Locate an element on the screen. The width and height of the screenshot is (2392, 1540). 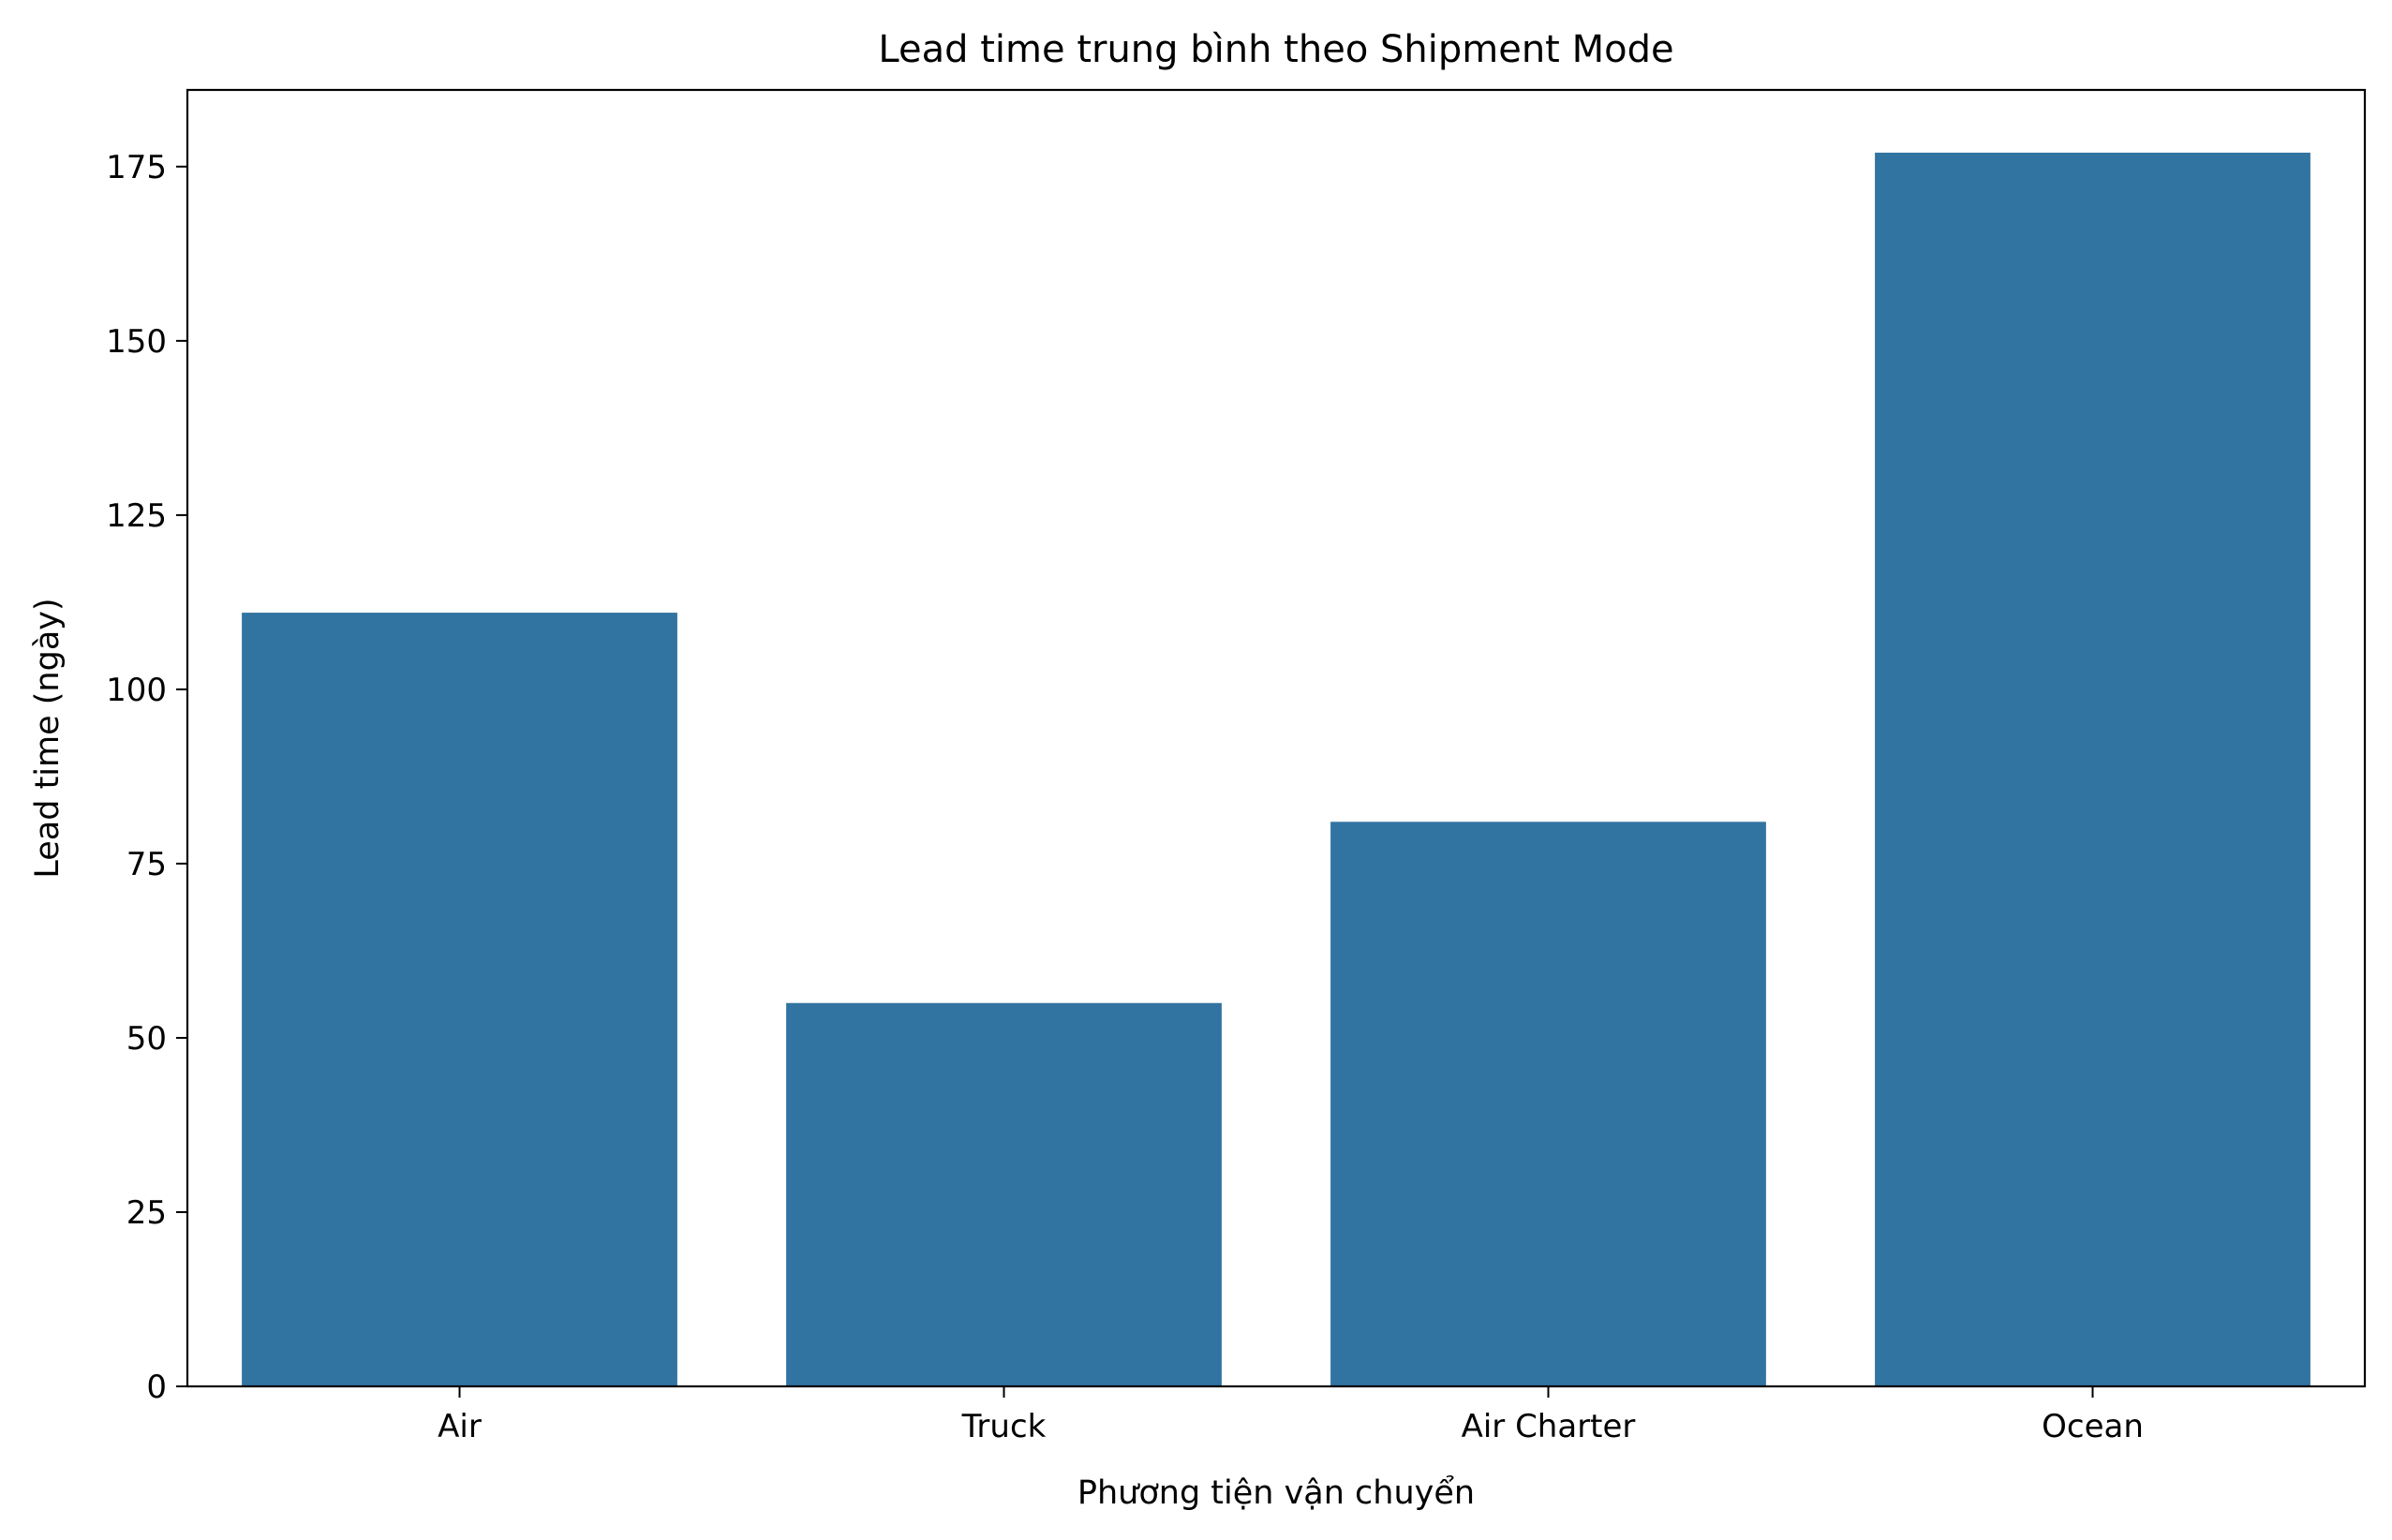
y-tick-label: 0 is located at coordinates (156, 1387).